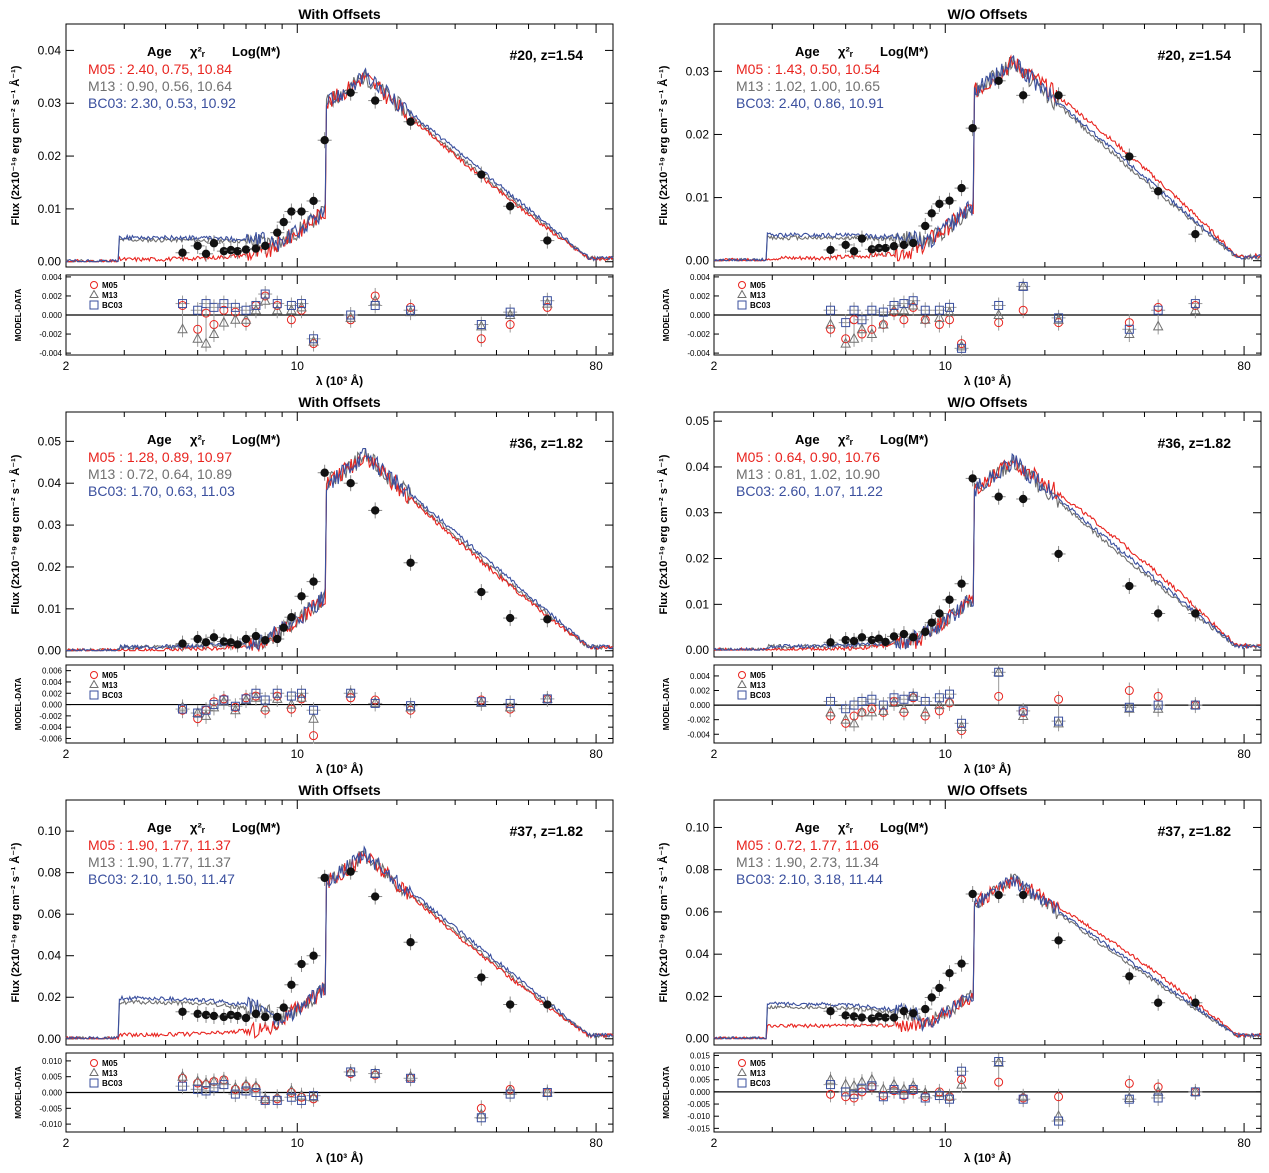 The width and height of the screenshot is (1269, 1173). I want to click on y-tick-label: 0.06, so click(698, 912).